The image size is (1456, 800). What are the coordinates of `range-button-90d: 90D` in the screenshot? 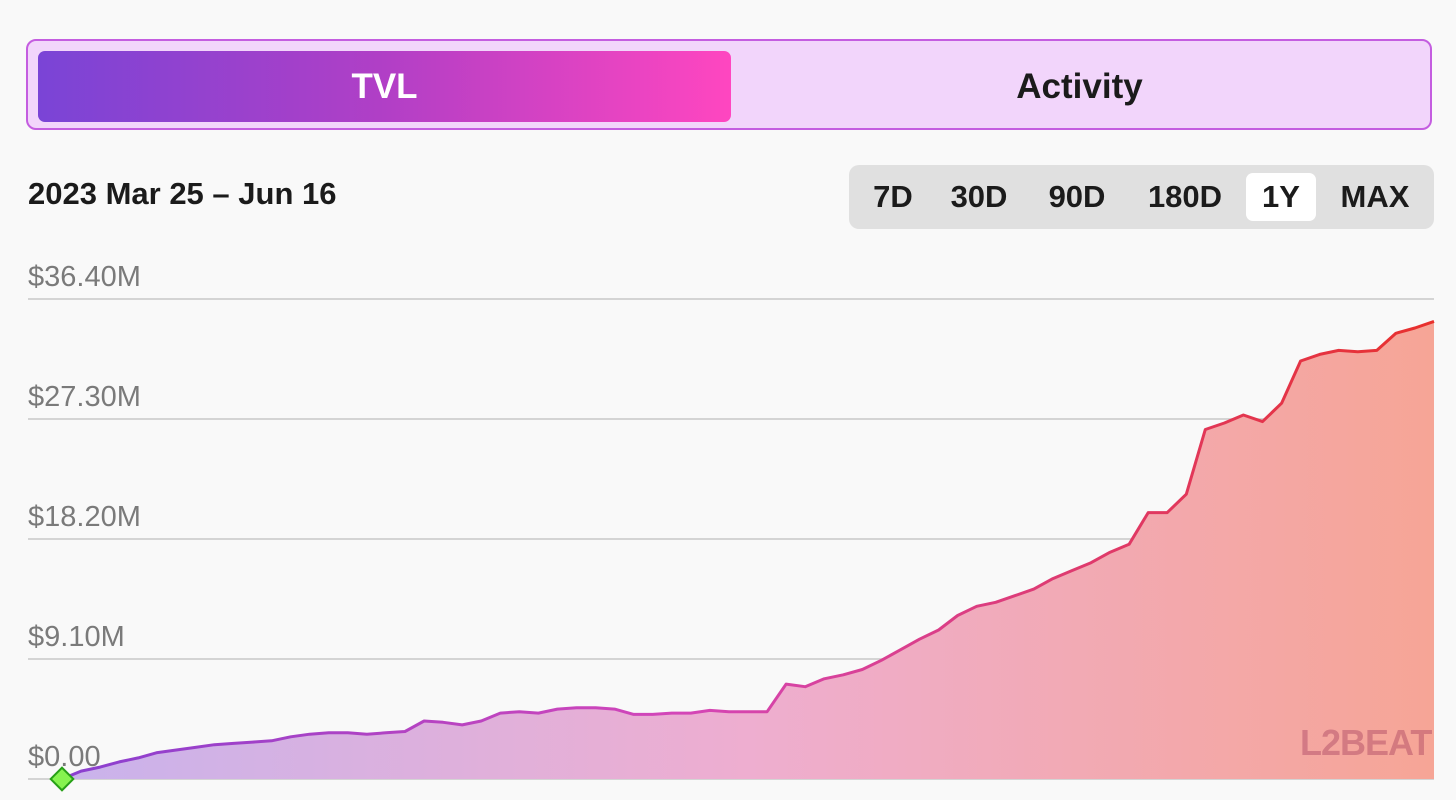 It's located at (1077, 196).